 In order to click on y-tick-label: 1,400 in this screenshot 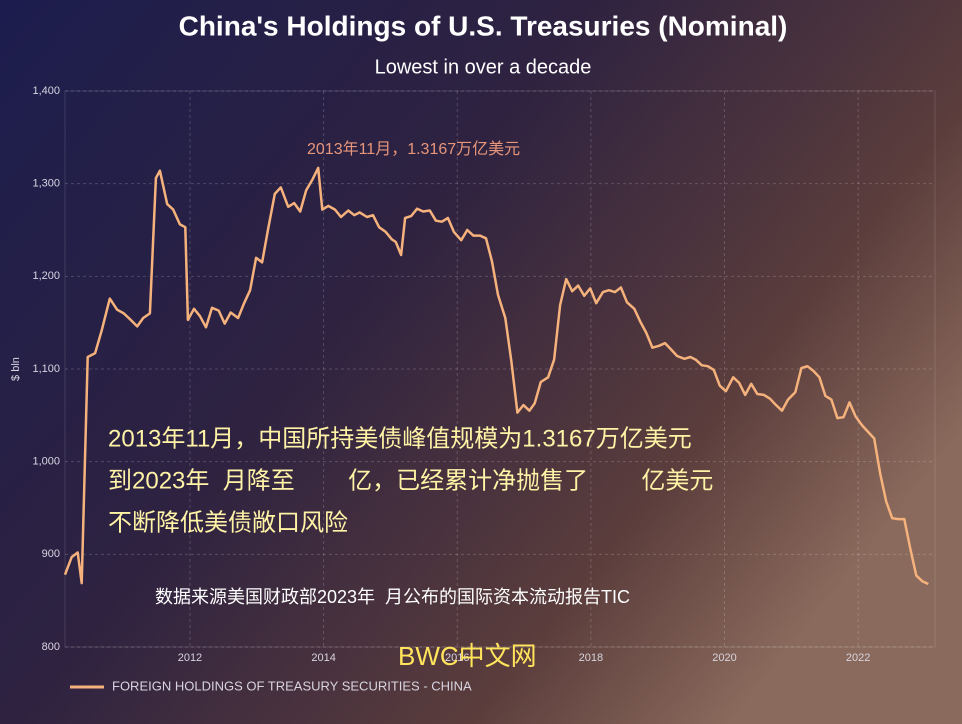, I will do `click(46, 91)`.